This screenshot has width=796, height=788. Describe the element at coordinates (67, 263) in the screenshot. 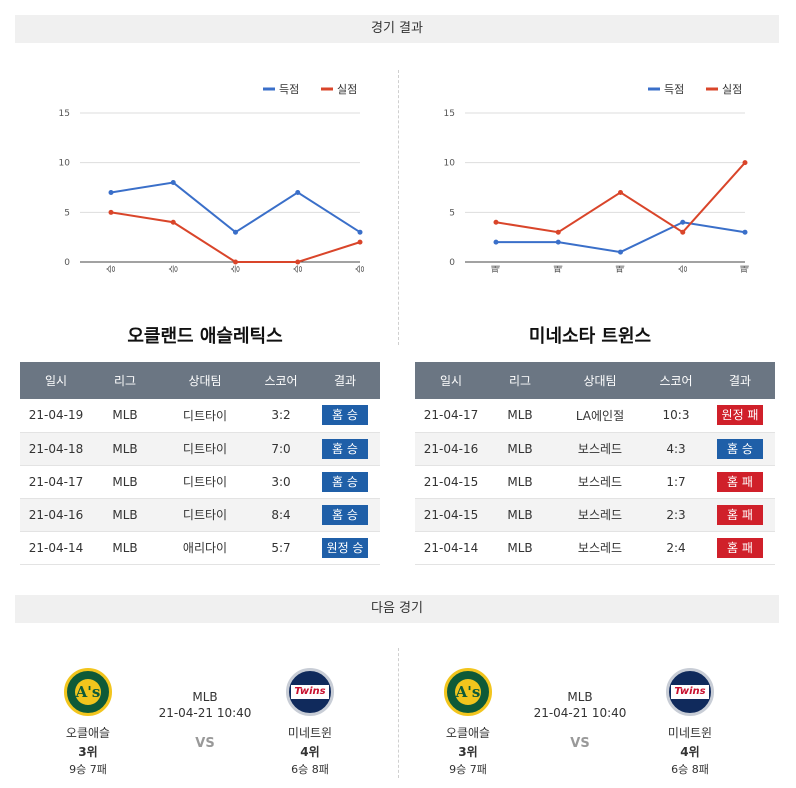

I see `y-tick-label: 0` at that location.